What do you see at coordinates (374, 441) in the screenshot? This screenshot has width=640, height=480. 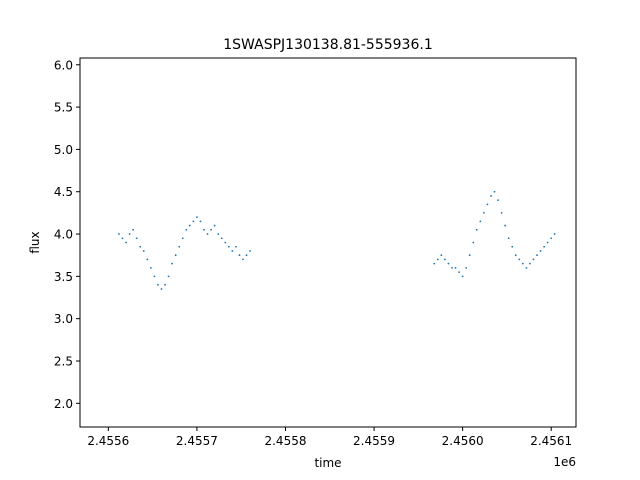 I see `x-tick-label: 2.4559` at bounding box center [374, 441].